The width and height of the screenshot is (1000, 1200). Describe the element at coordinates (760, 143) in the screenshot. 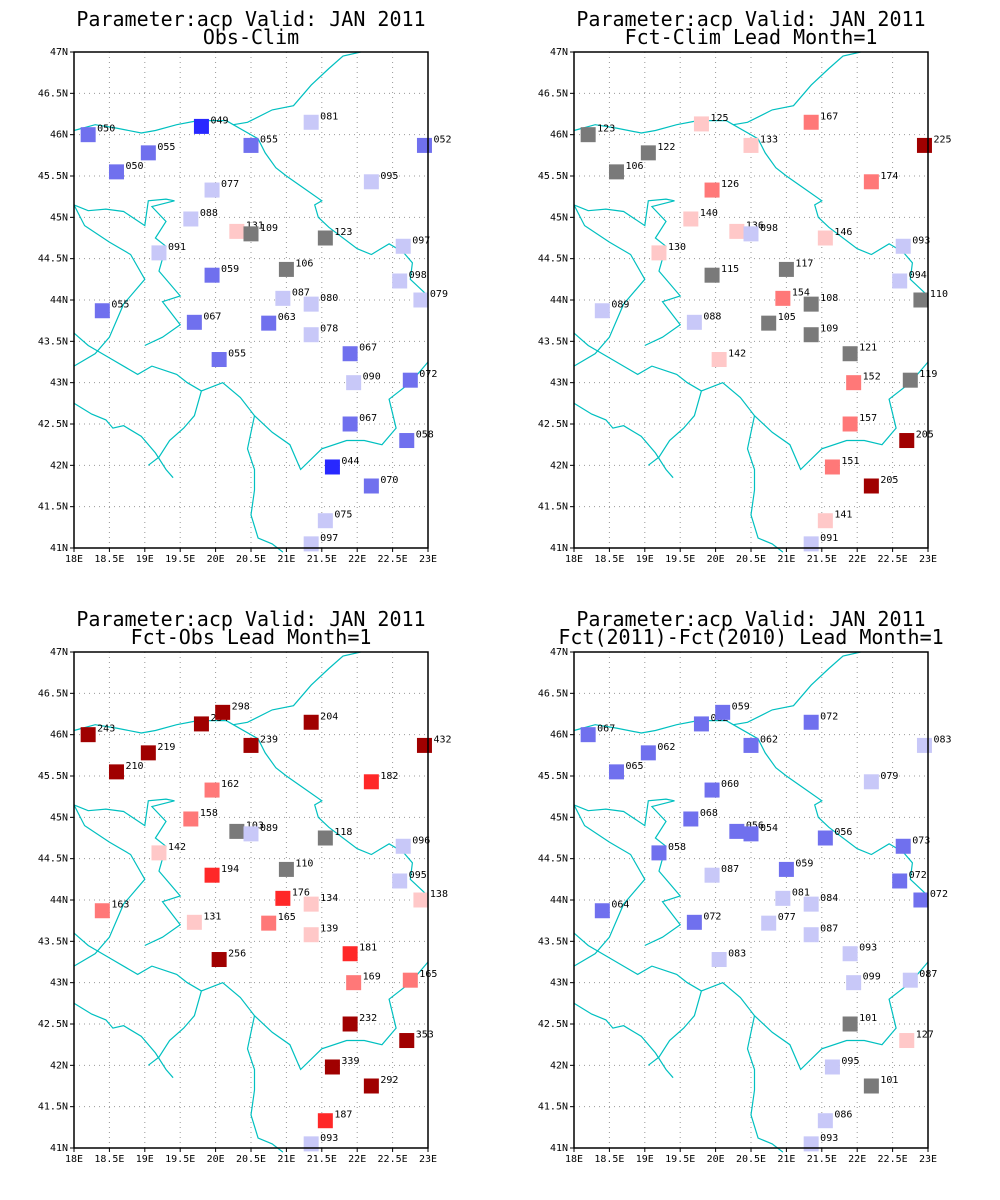

I see `station-marker: 133` at that location.